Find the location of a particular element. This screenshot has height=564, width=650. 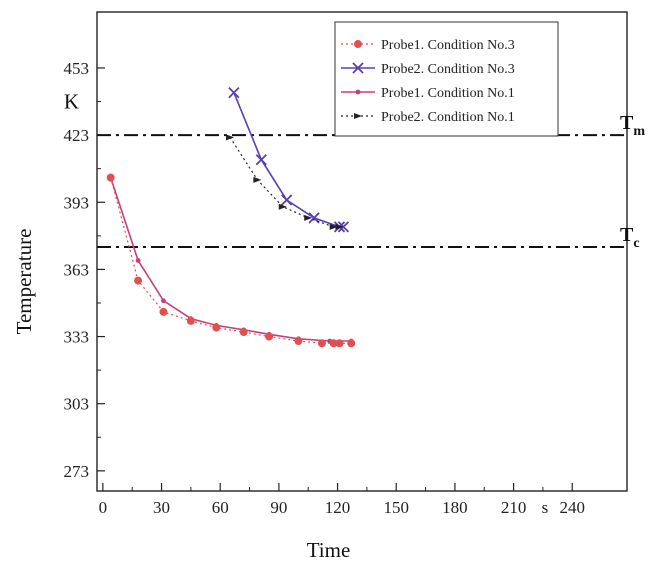

y-tick-label: 453 is located at coordinates (77, 68).